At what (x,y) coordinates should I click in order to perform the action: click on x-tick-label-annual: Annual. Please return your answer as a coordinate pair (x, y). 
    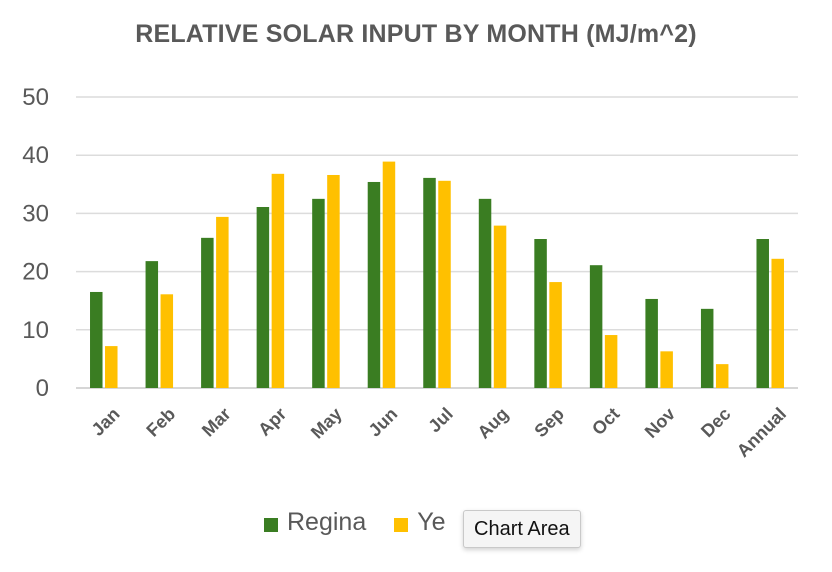
    Looking at the image, I should click on (761, 432).